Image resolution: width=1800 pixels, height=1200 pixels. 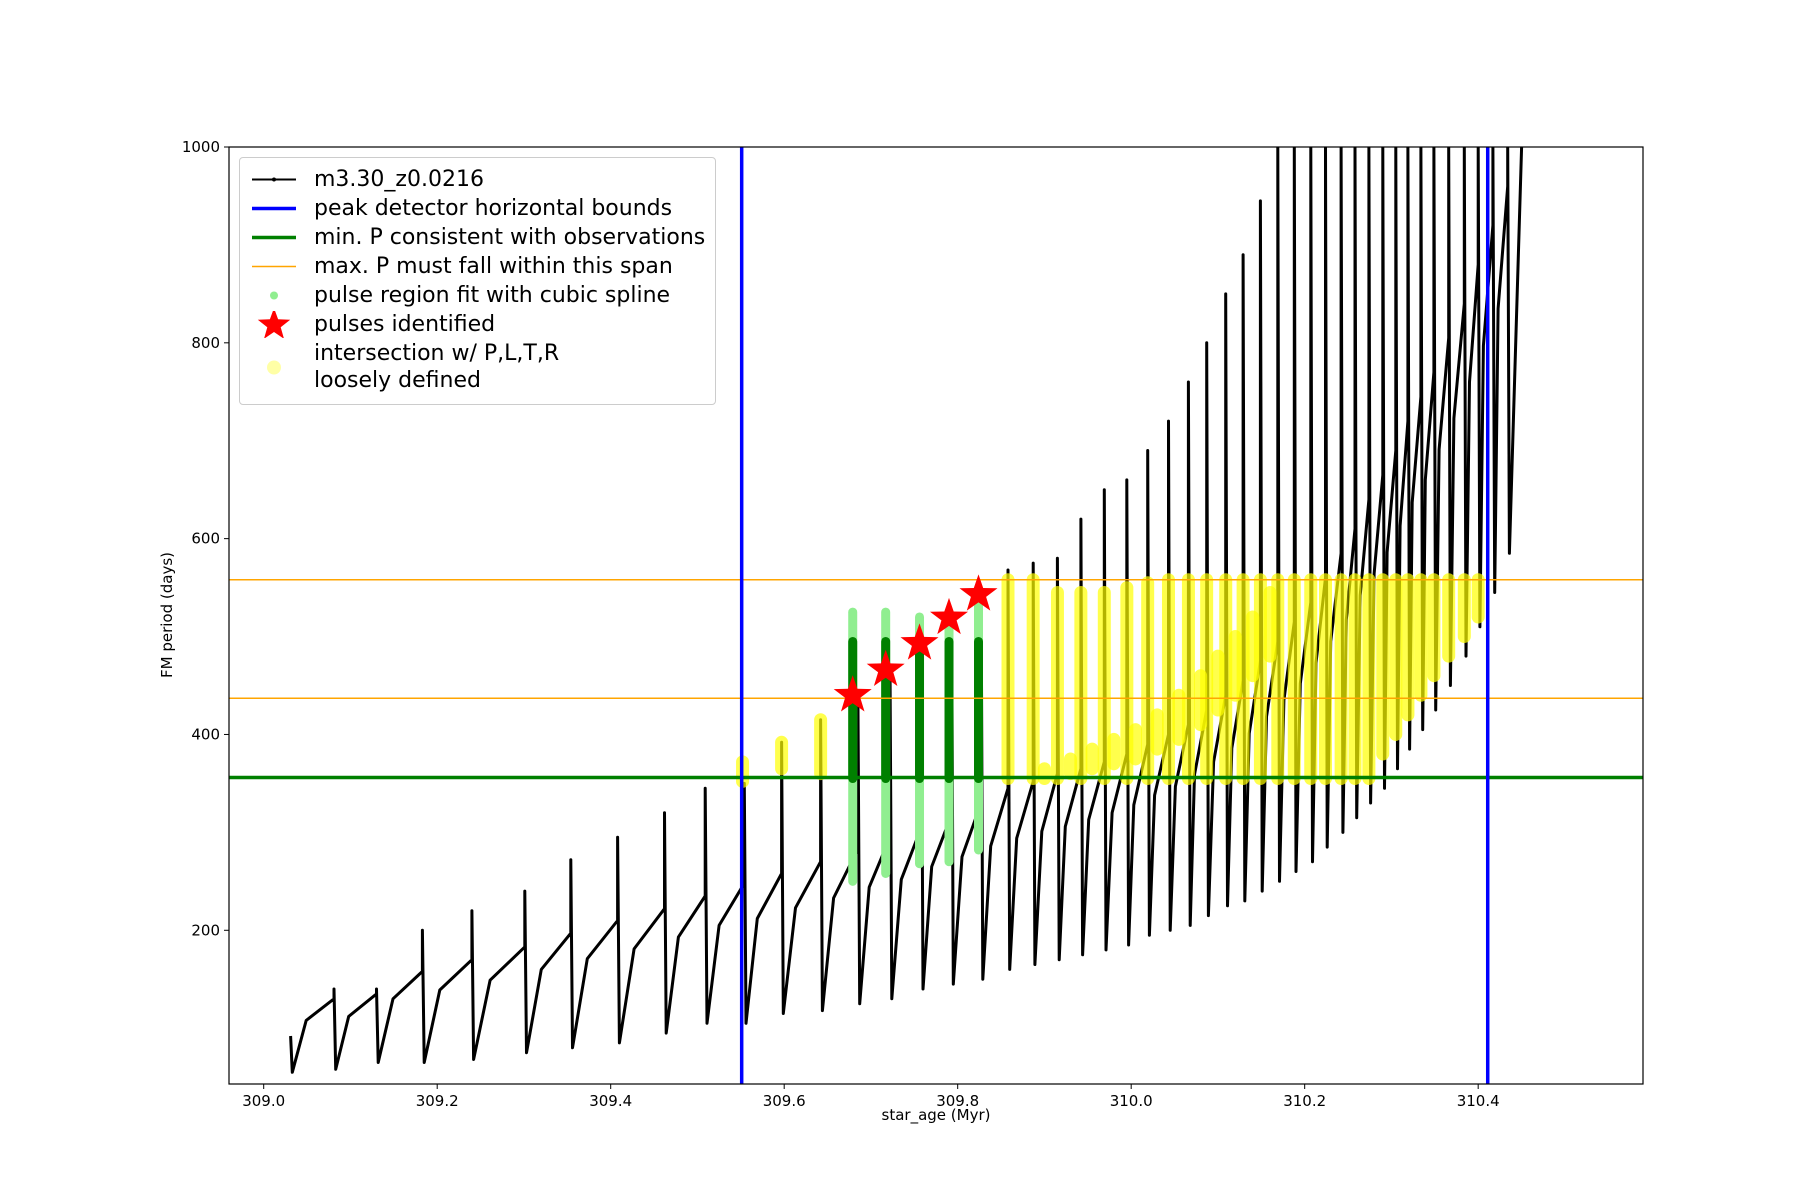 I want to click on legend-label: m3.30_z0.0216, so click(x=399, y=179).